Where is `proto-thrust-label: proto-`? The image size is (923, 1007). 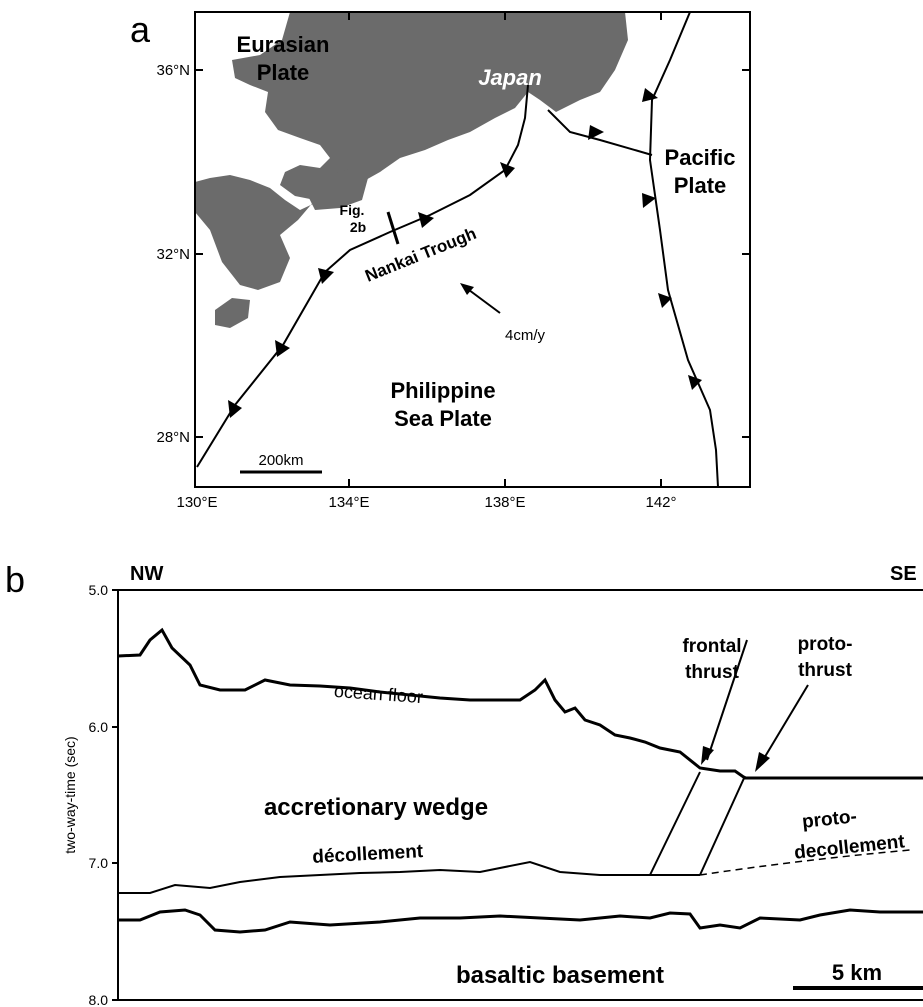
proto-thrust-label: proto- is located at coordinates (825, 644).